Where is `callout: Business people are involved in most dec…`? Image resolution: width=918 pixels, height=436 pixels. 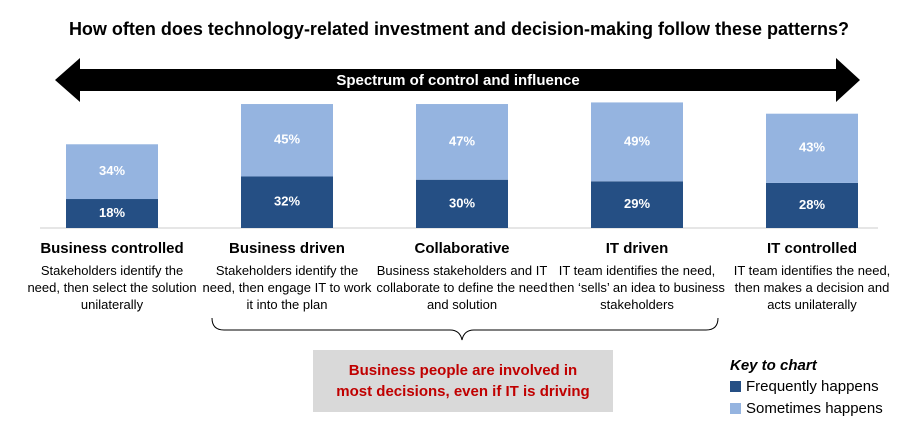
callout: Business people are involved in most dec… is located at coordinates (463, 381).